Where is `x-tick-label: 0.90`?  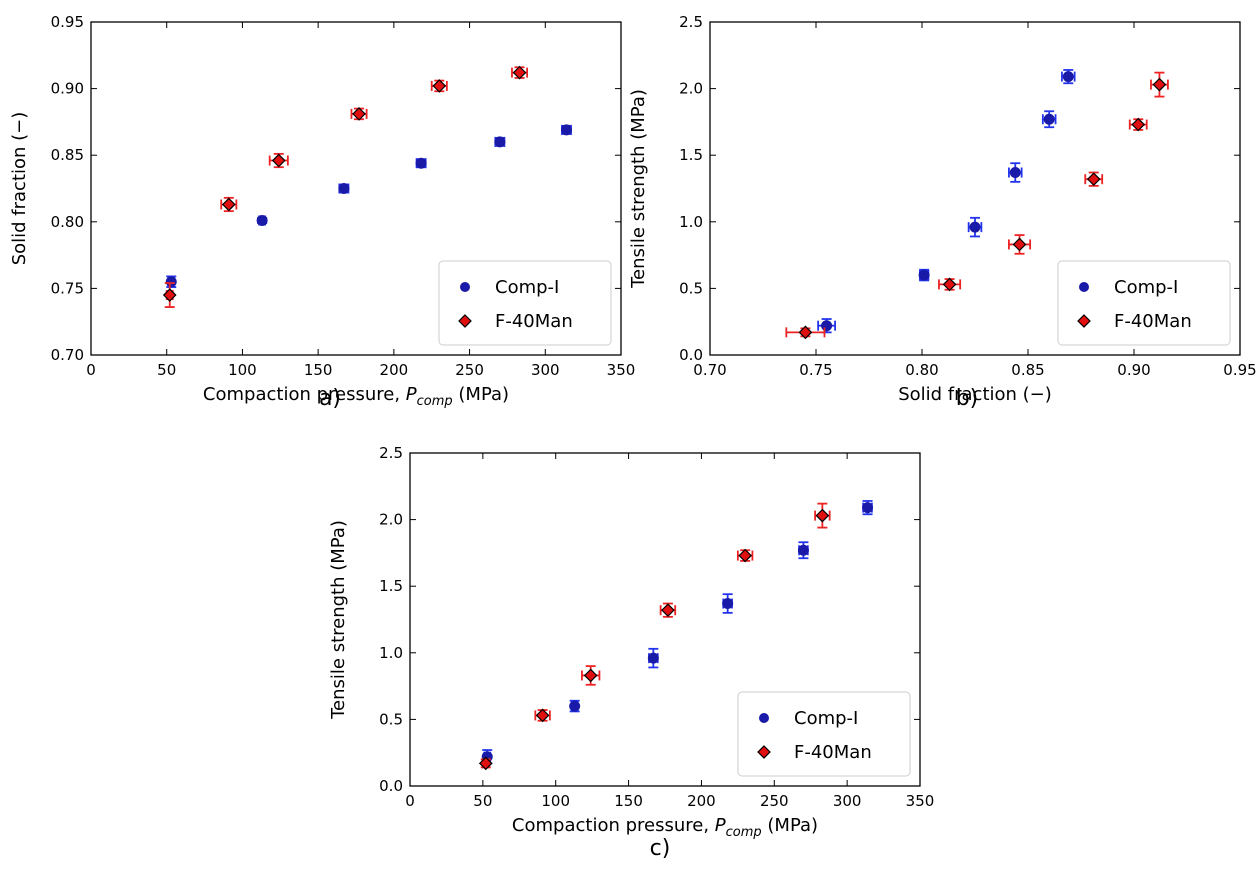 x-tick-label: 0.90 is located at coordinates (1133, 370).